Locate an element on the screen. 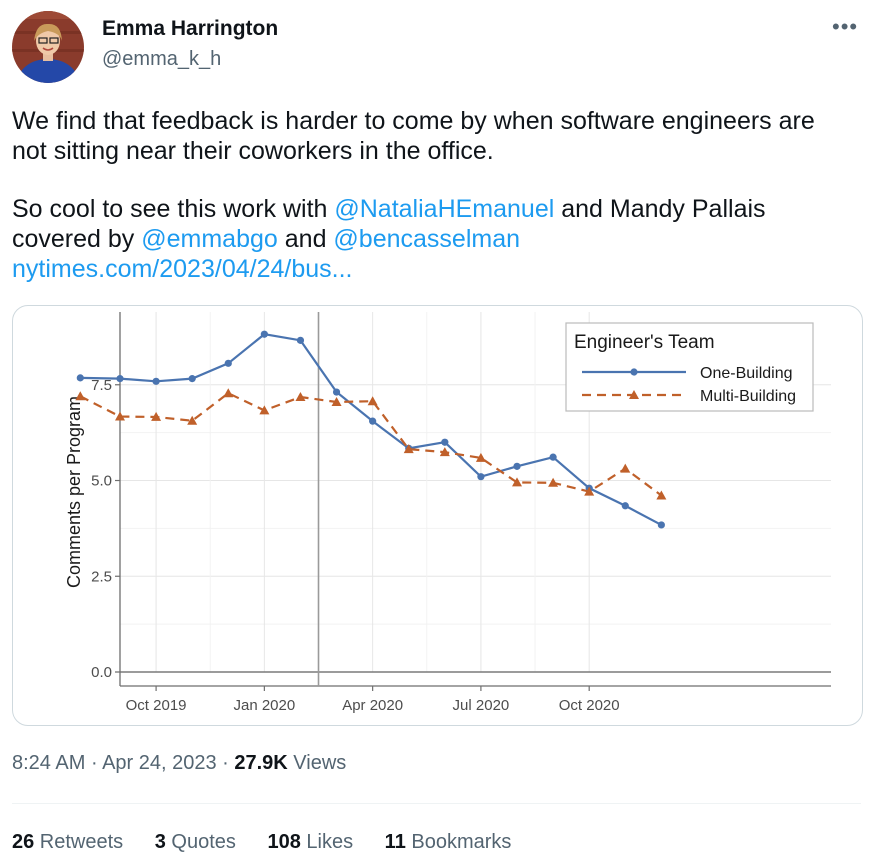 Image resolution: width=877 pixels, height=861 pixels. legend-box is located at coordinates (689, 367).